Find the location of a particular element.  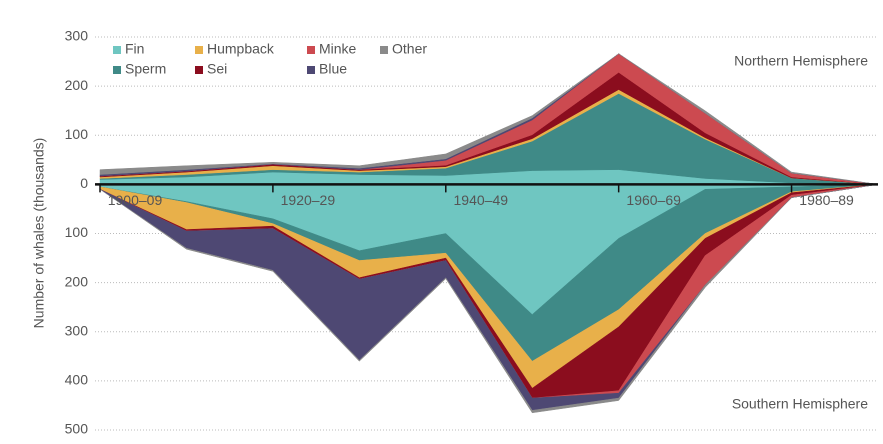

x-tick-label: 1980–89 is located at coordinates (826, 200).